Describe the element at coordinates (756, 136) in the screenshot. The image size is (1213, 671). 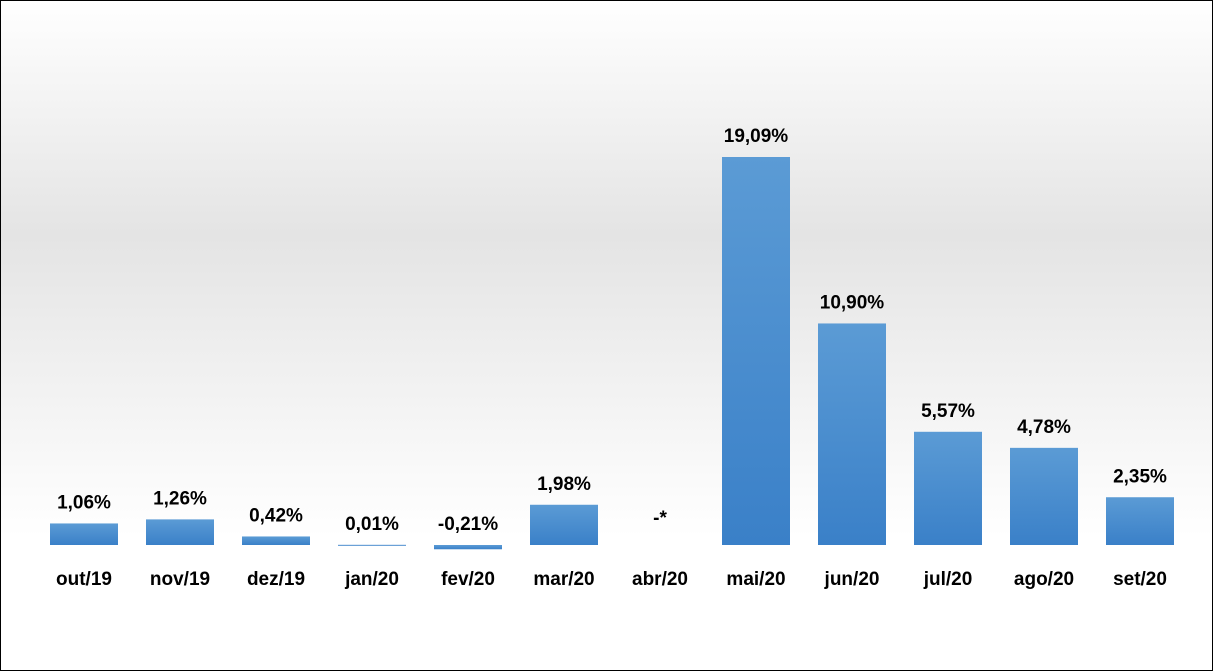
I see `value-label: 19,09%` at that location.